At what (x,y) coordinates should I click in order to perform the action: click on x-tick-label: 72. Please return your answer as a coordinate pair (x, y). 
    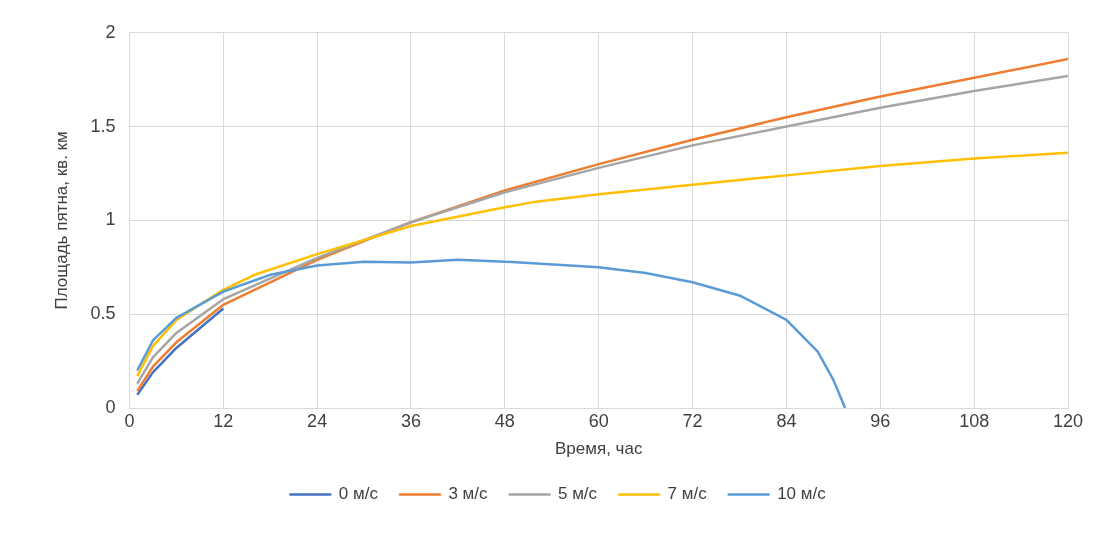
    Looking at the image, I should click on (692, 420).